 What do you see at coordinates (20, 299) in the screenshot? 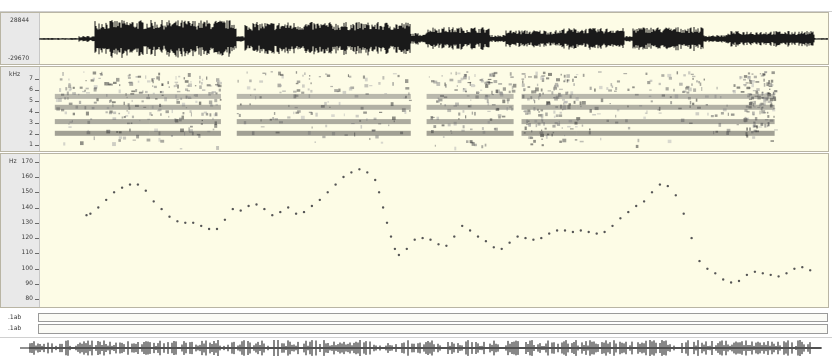
I see `pitch-tick: 80` at bounding box center [20, 299].